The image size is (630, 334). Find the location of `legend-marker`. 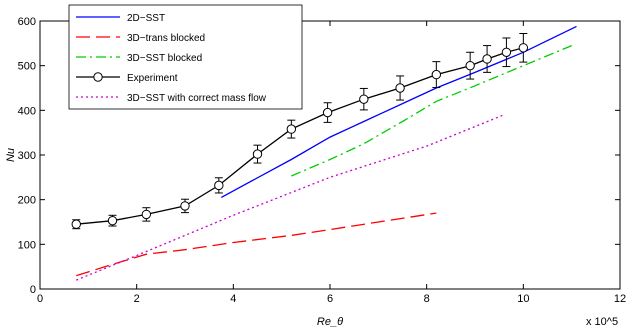

legend-marker is located at coordinates (98, 77).